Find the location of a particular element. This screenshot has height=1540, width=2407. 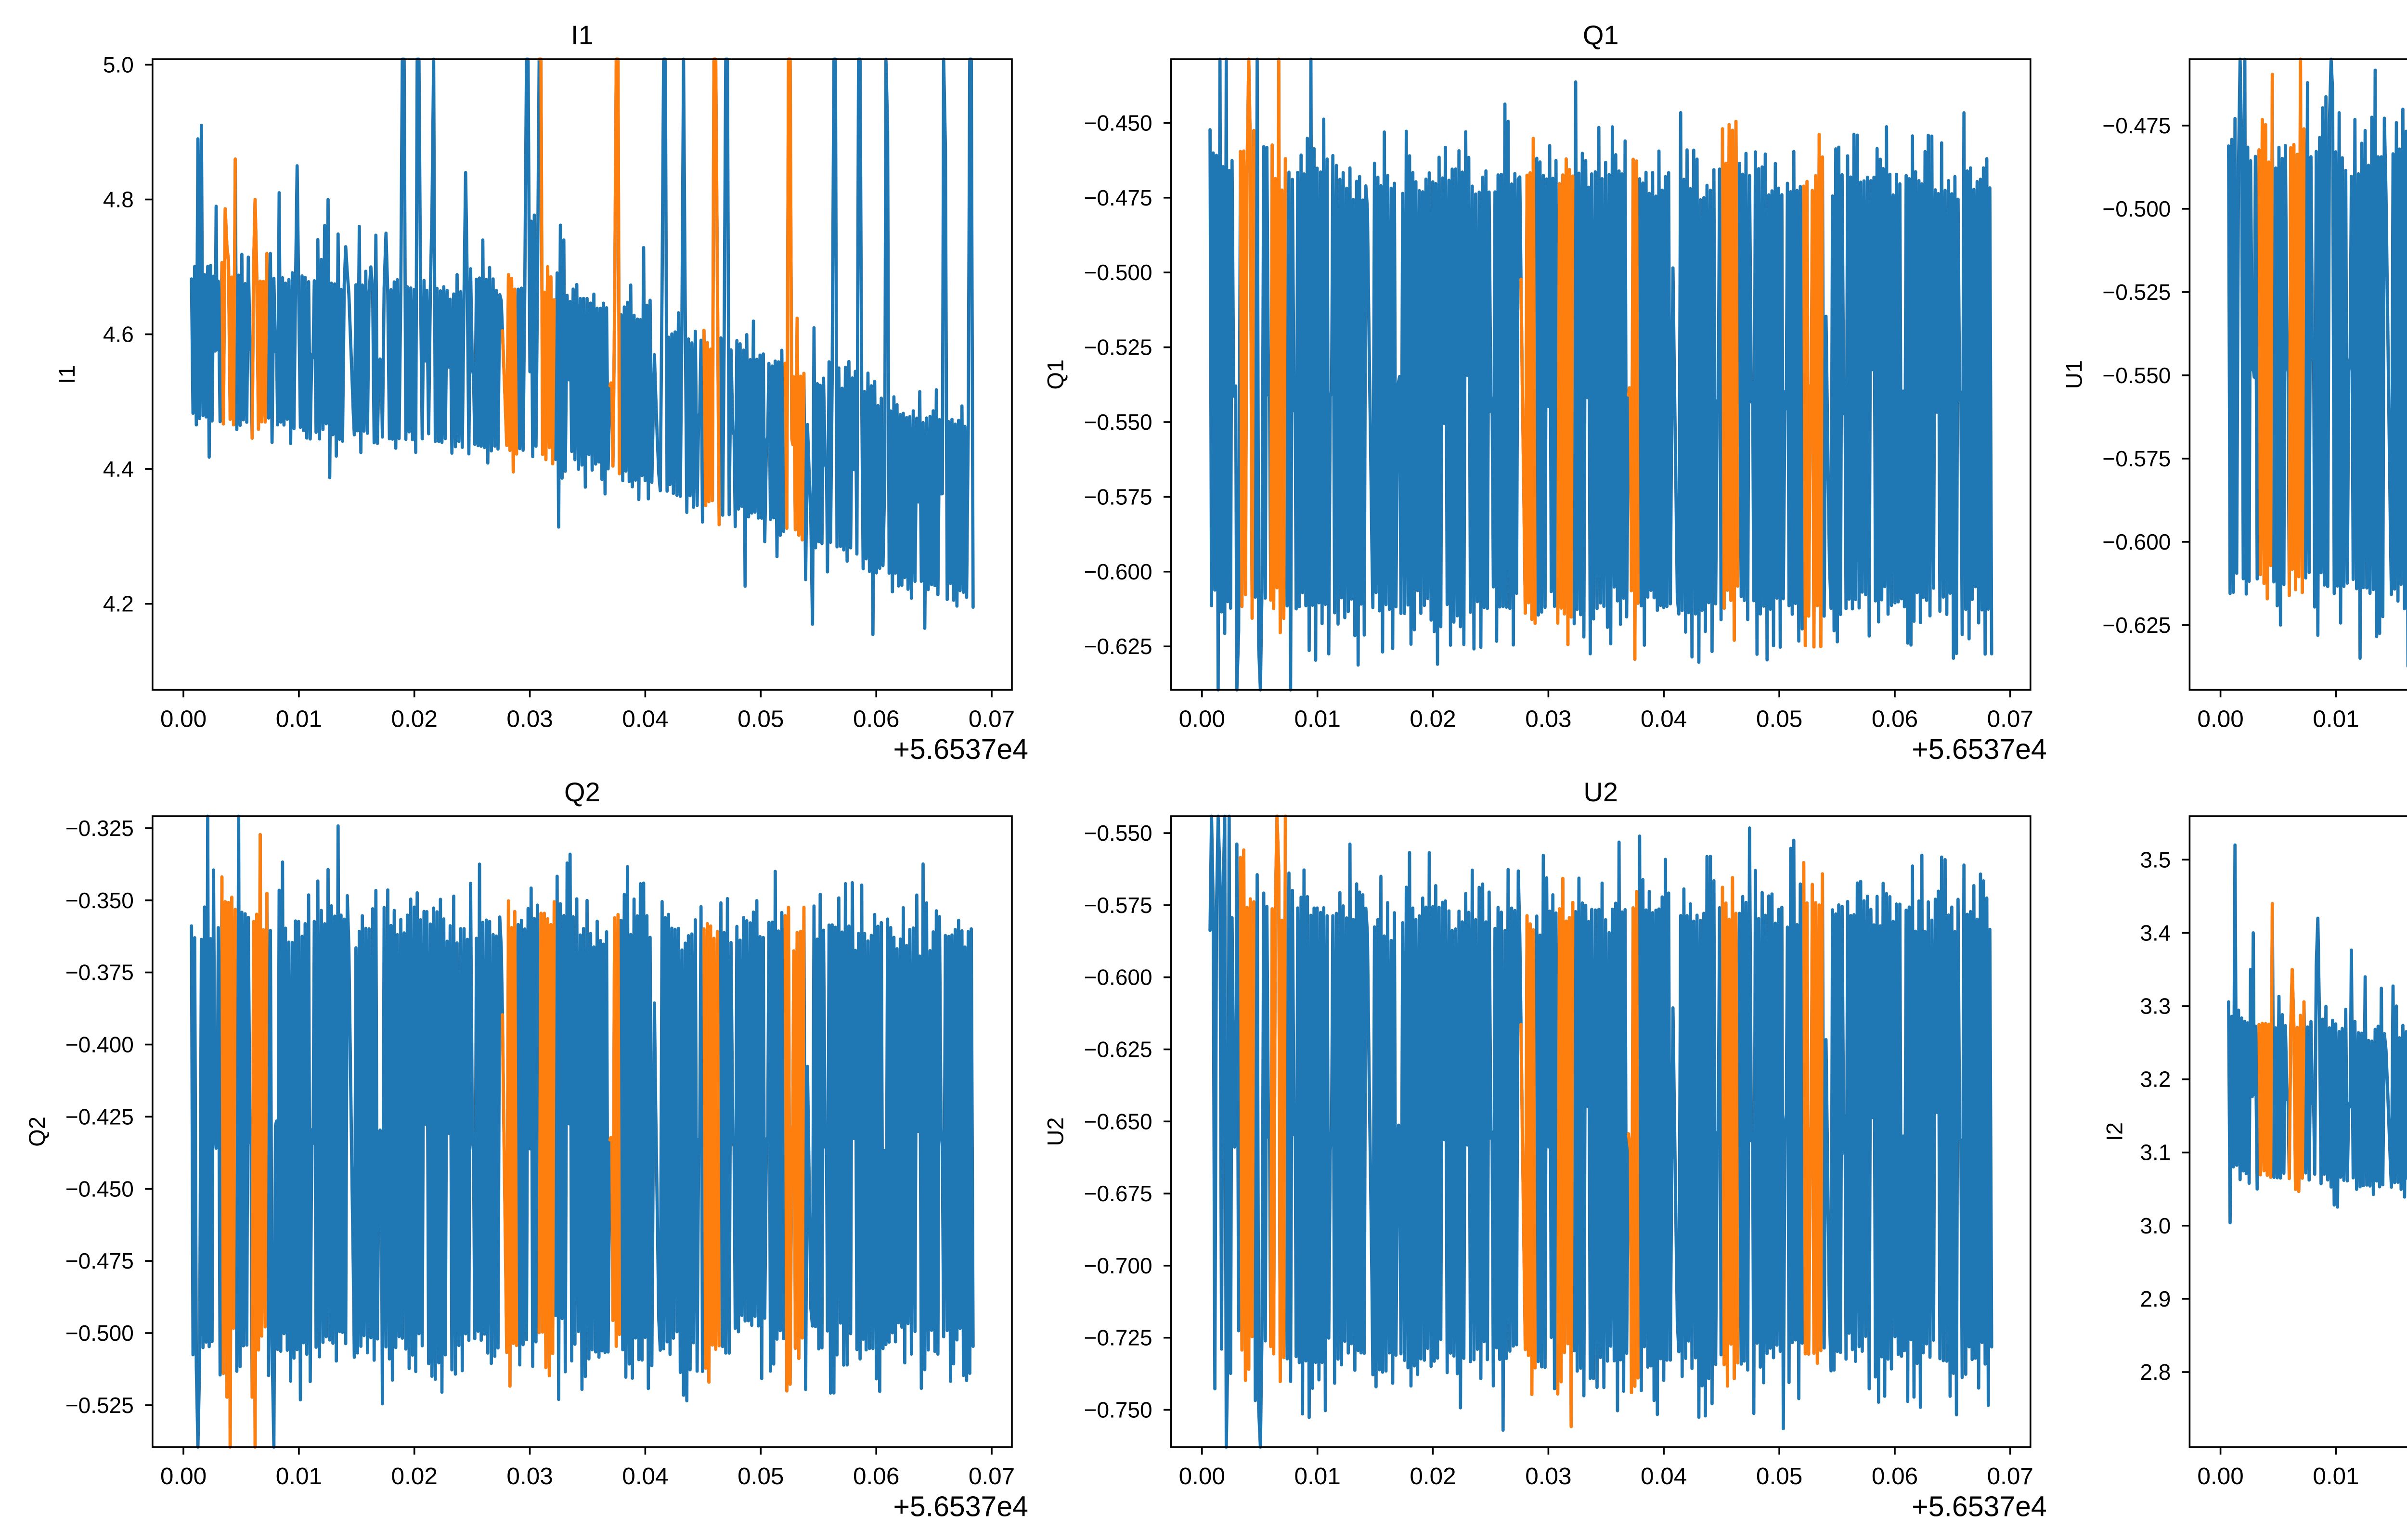

svg-text: 4.2 is located at coordinates (118, 603).